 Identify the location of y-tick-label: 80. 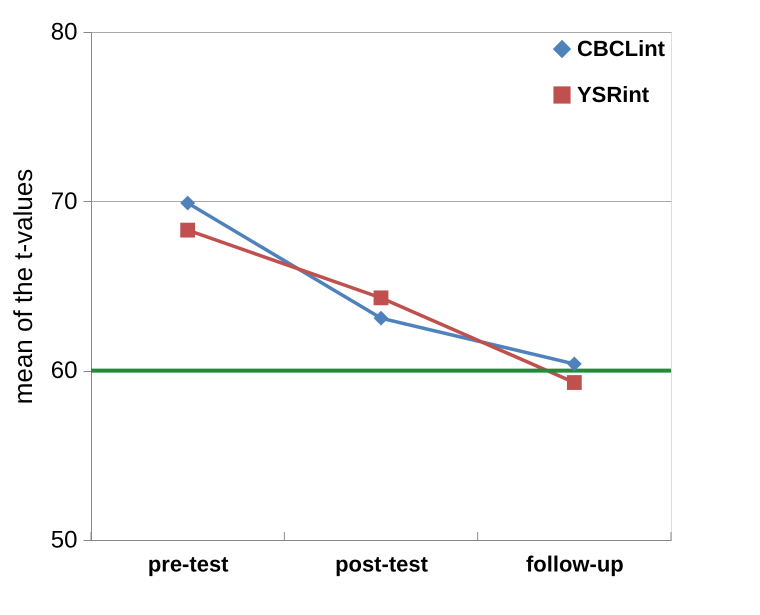
(64, 32).